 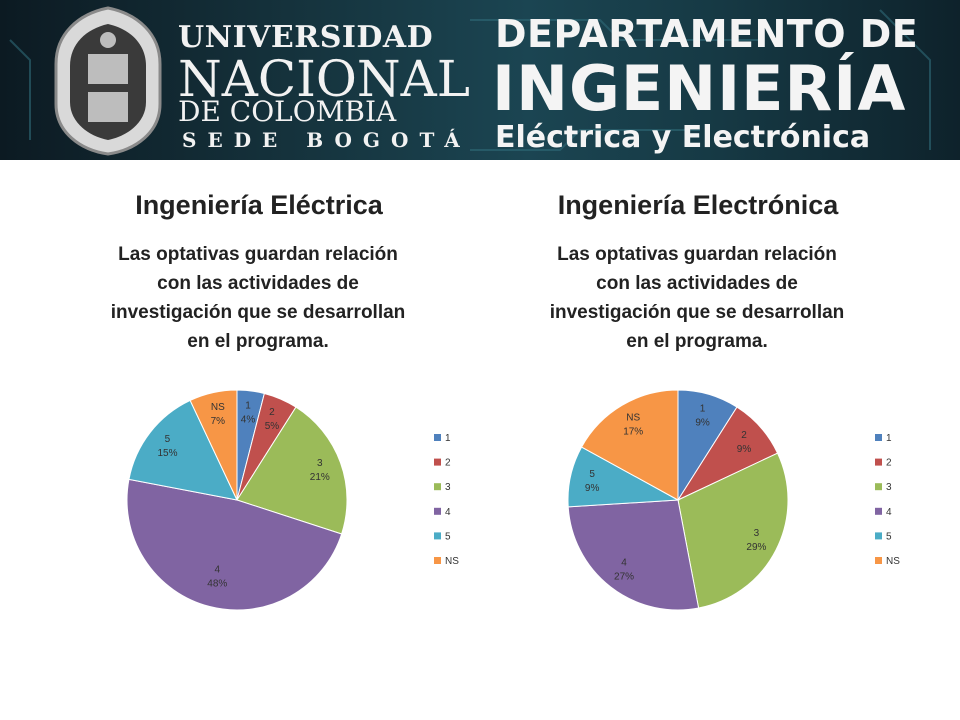 What do you see at coordinates (756, 547) in the screenshot?
I see `slice-percent-label: 29%` at bounding box center [756, 547].